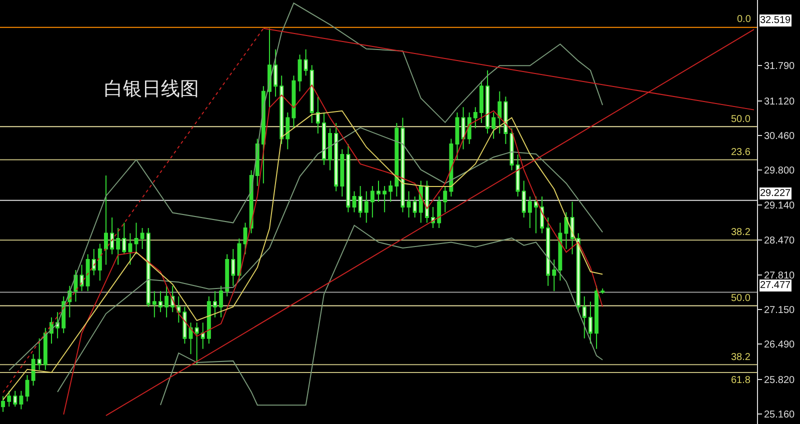 The image size is (800, 424). Describe the element at coordinates (776, 193) in the screenshot. I see `ref-line-label: 29.227` at that location.